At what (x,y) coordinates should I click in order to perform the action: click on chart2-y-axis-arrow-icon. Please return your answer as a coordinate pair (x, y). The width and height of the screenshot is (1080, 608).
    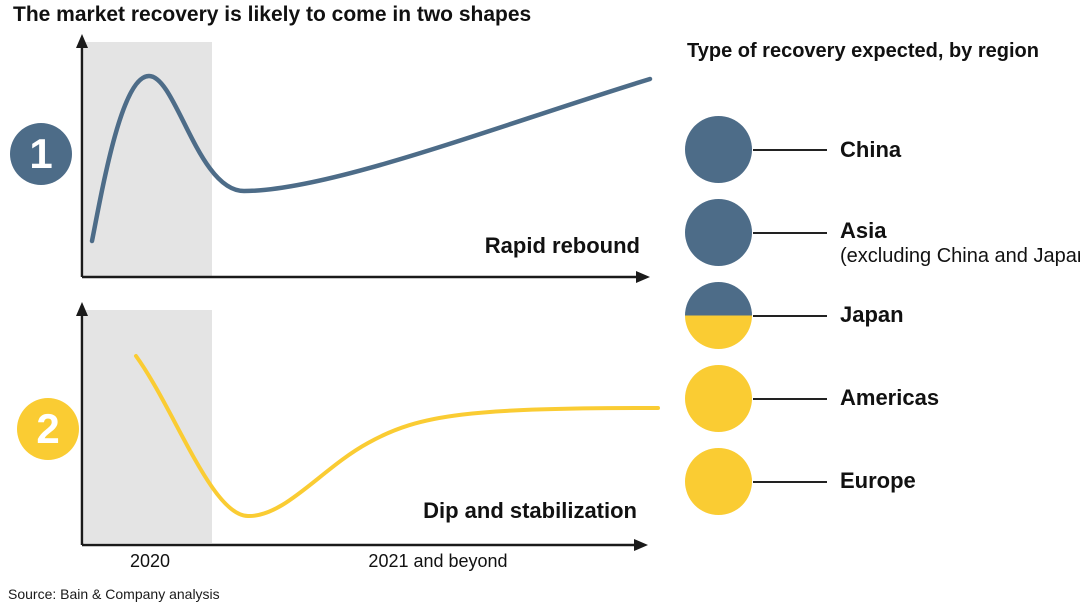
    Looking at the image, I should click on (82, 309).